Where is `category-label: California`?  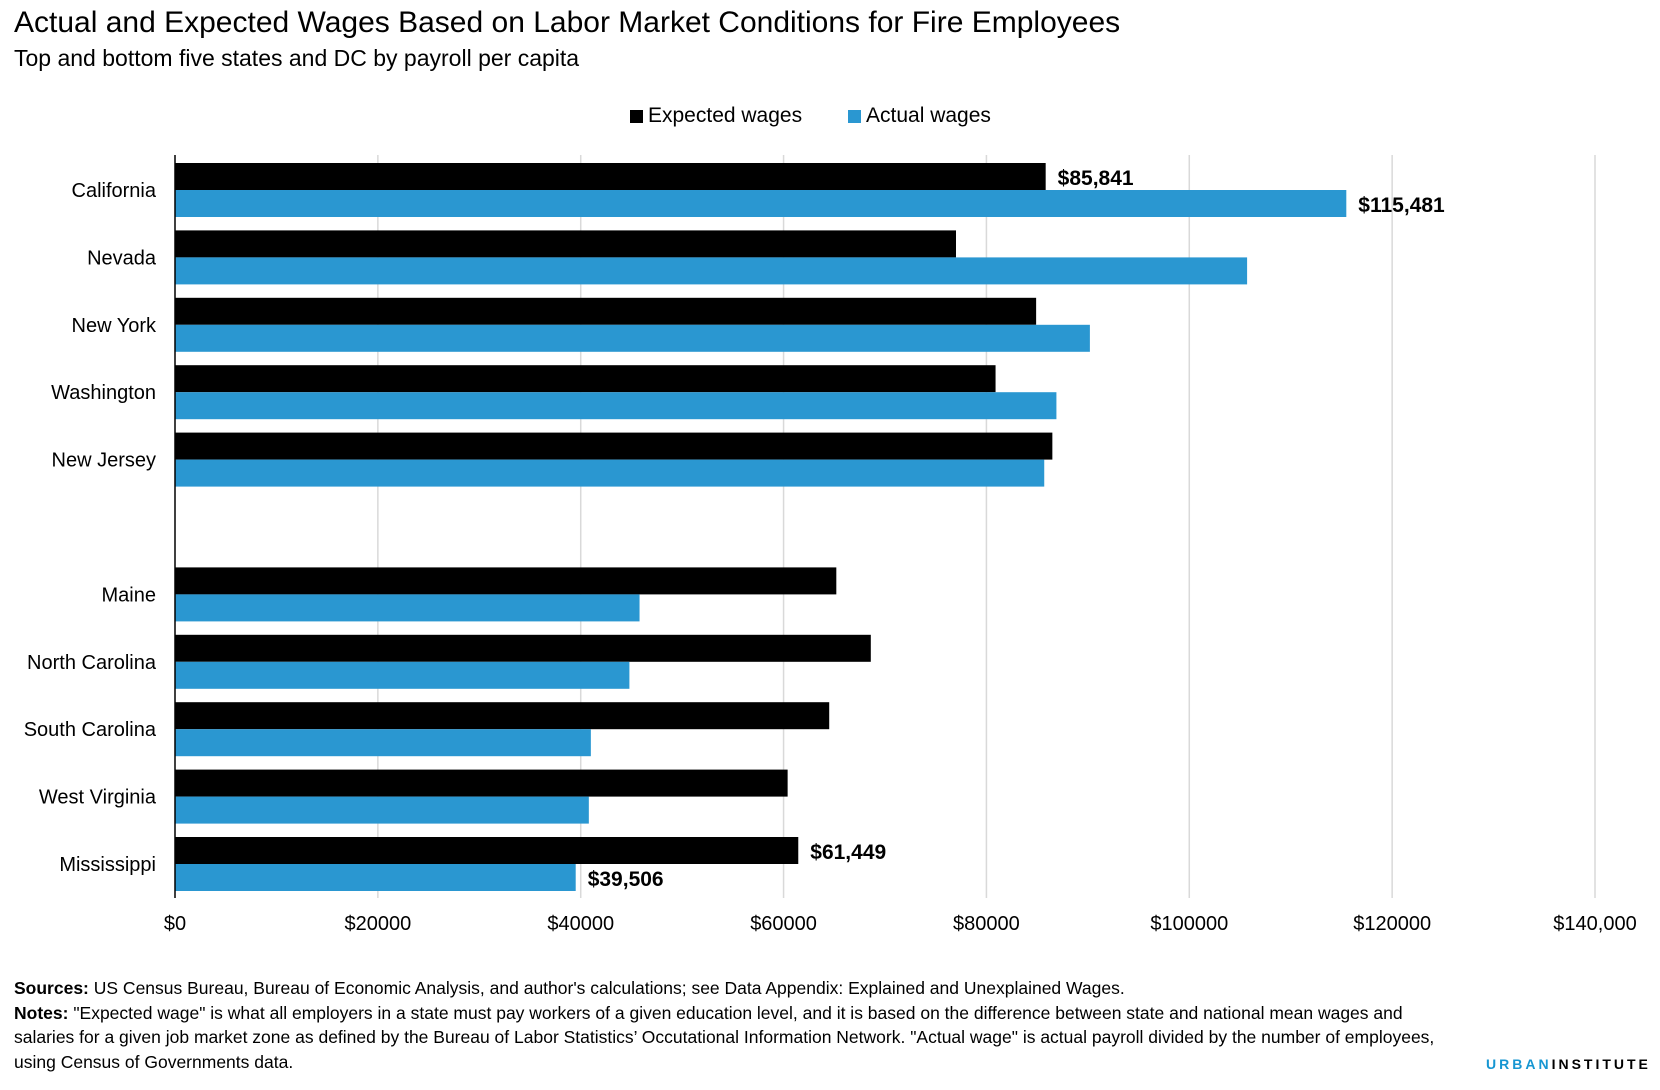 category-label: California is located at coordinates (114, 191).